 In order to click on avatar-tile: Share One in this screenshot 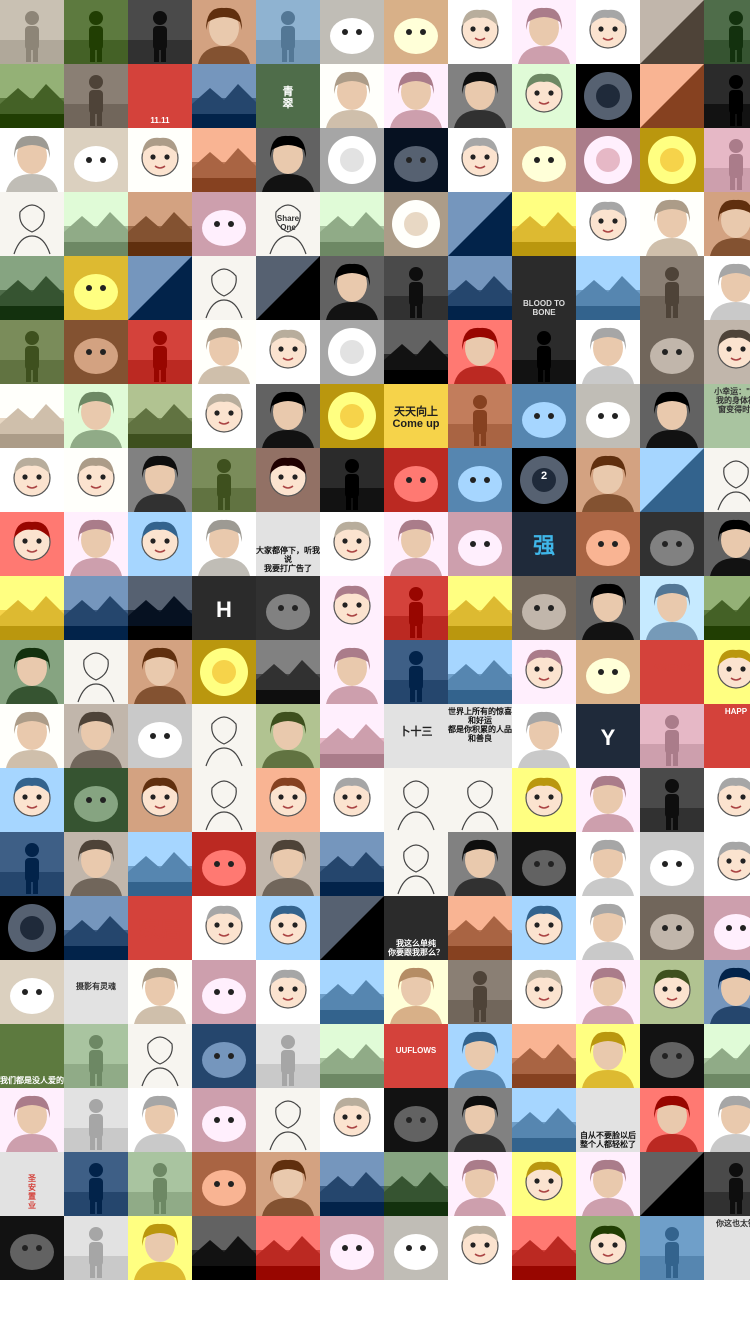, I will do `click(288, 224)`.